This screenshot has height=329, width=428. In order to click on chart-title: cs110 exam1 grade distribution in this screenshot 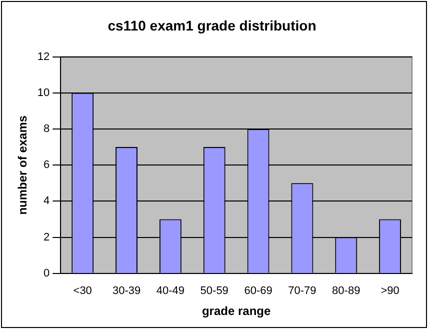, I will do `click(212, 25)`.